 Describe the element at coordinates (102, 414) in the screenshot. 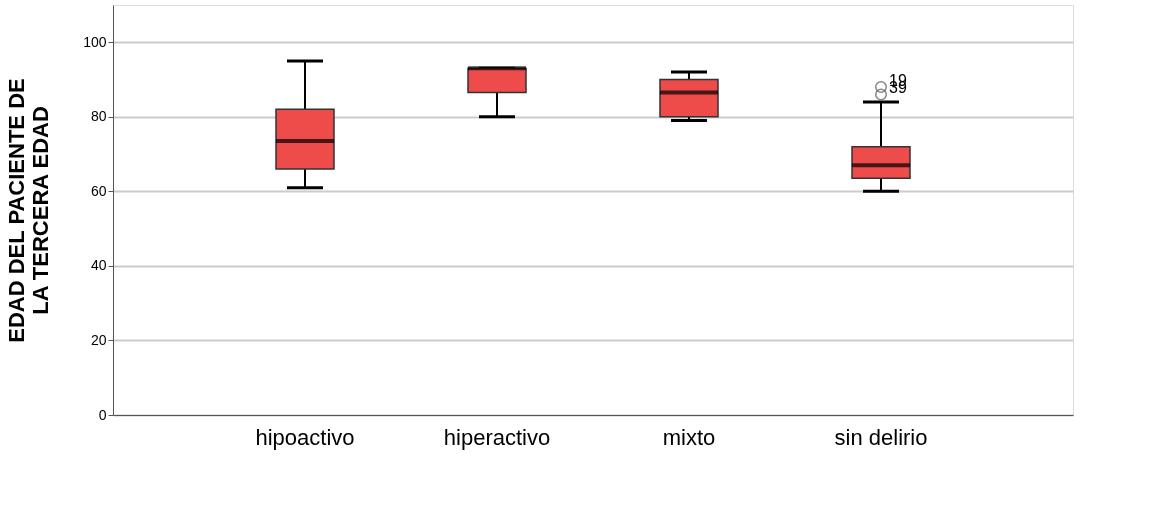

I see `y-tick-label: 0` at that location.